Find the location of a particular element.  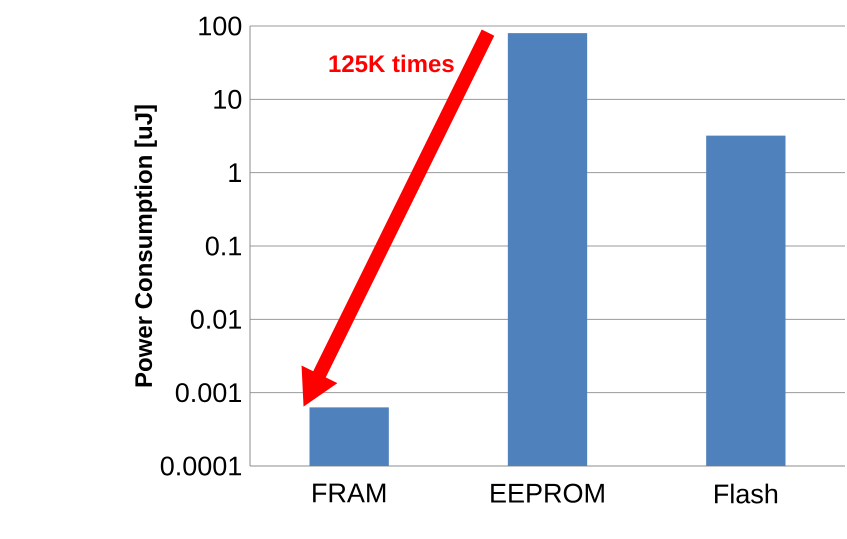

y-tick-label: 1 is located at coordinates (235, 172).